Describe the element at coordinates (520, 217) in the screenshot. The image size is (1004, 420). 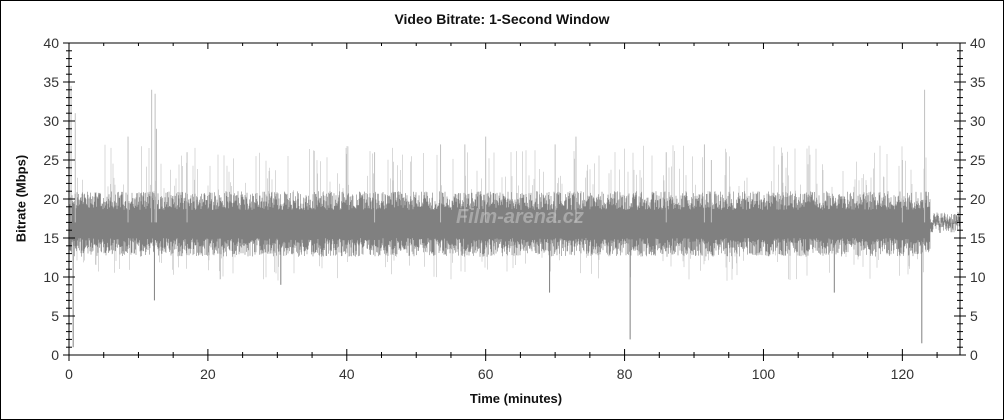
I see `watermark-logo: Film-arena.cz` at that location.